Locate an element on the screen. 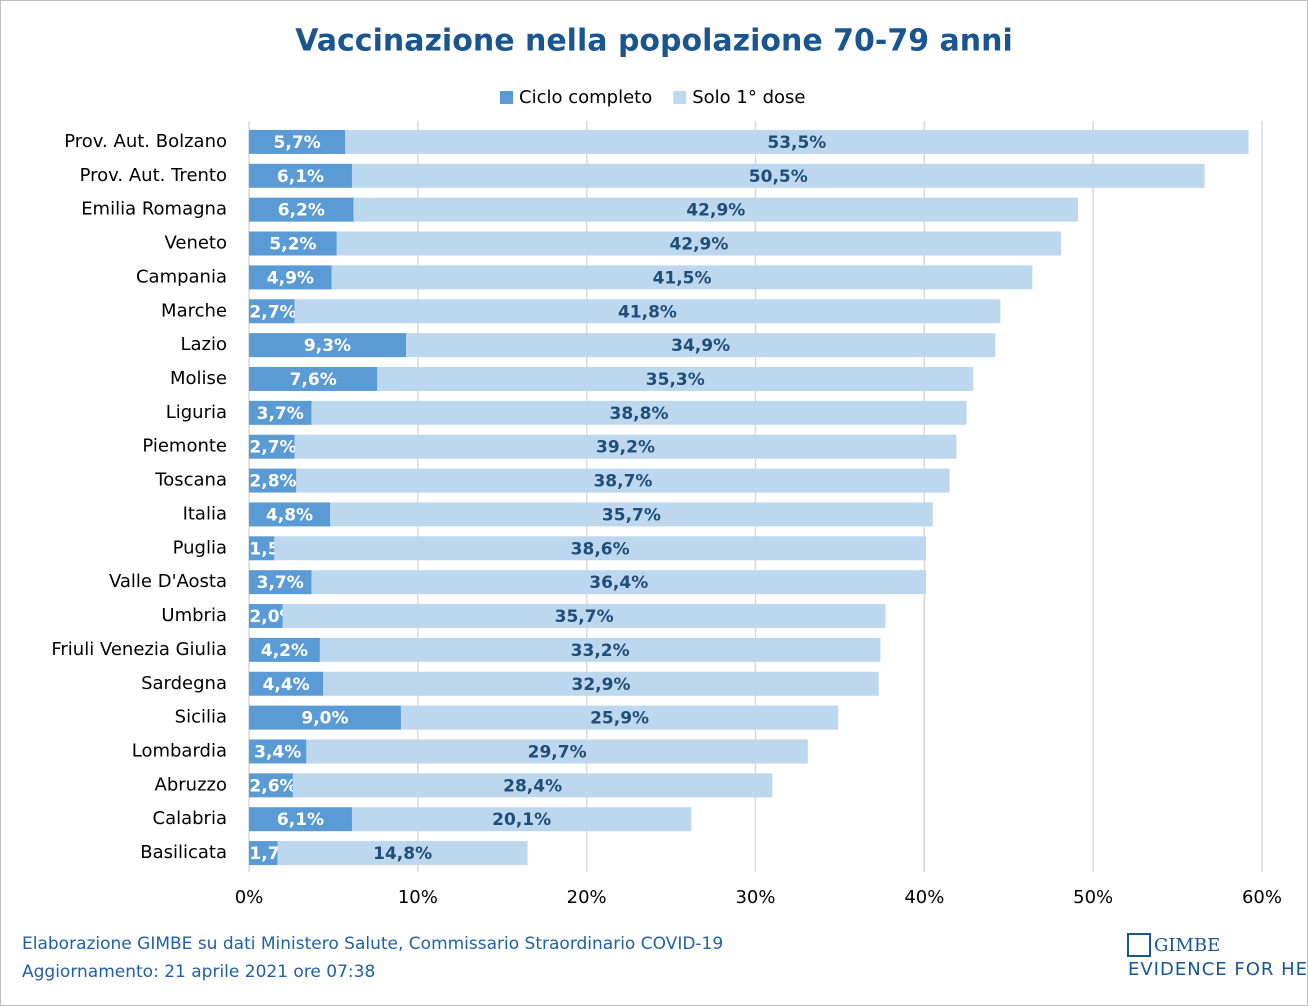 The width and height of the screenshot is (1308, 1006). data-label: 20,1% is located at coordinates (521, 820).